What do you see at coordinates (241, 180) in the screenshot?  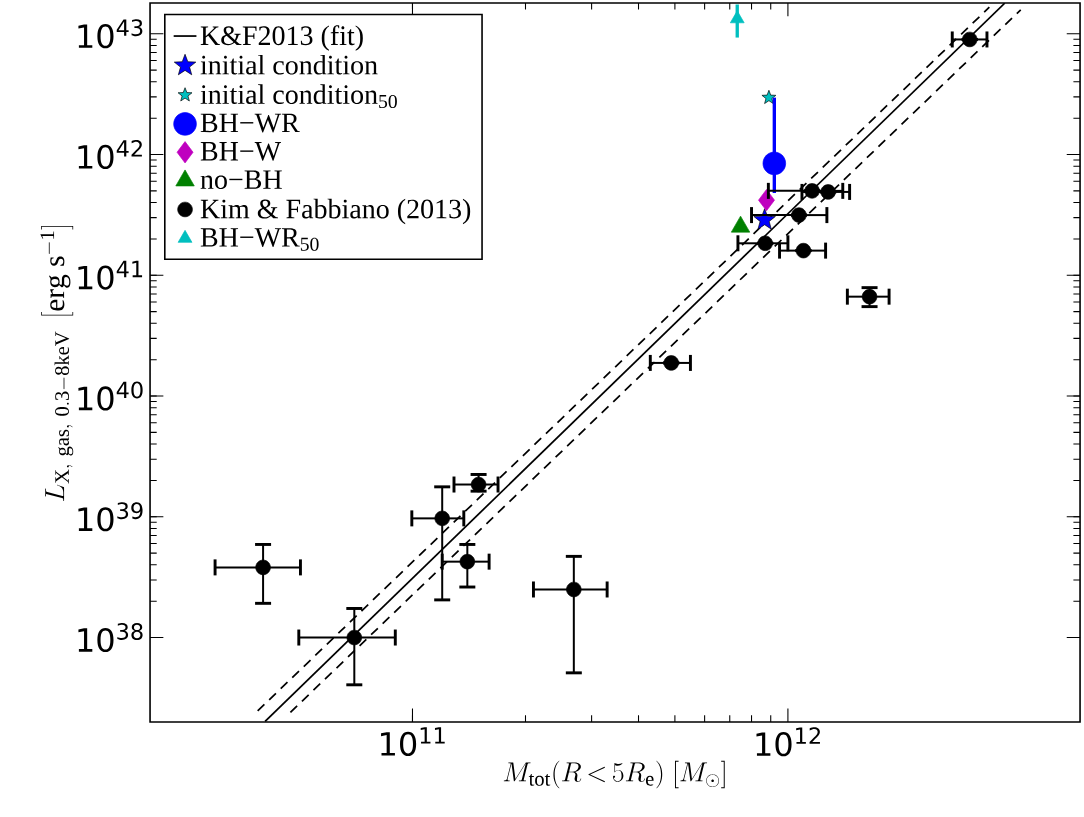 I see `legend-label: no−BH` at bounding box center [241, 180].